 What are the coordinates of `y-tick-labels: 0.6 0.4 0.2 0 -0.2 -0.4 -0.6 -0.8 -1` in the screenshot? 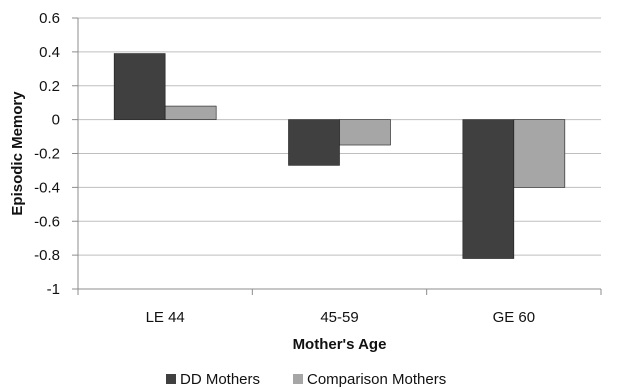 It's located at (47, 154).